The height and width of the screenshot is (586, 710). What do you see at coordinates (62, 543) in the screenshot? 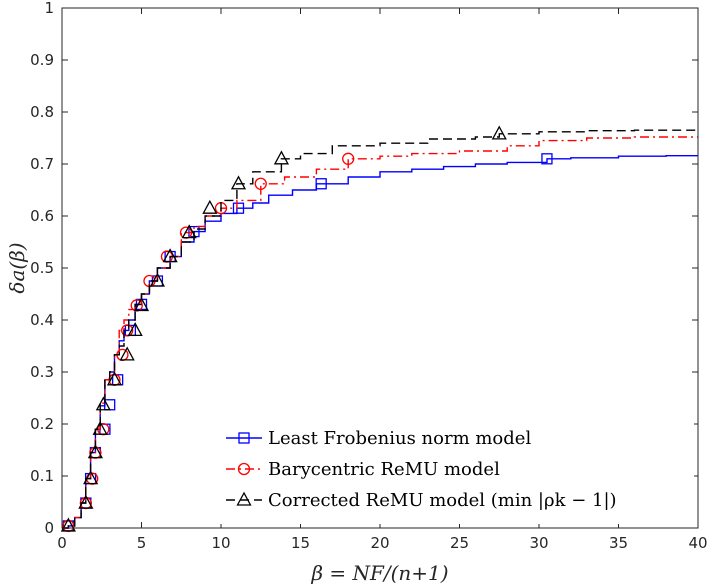
I see `x-tick-label: 0` at bounding box center [62, 543].